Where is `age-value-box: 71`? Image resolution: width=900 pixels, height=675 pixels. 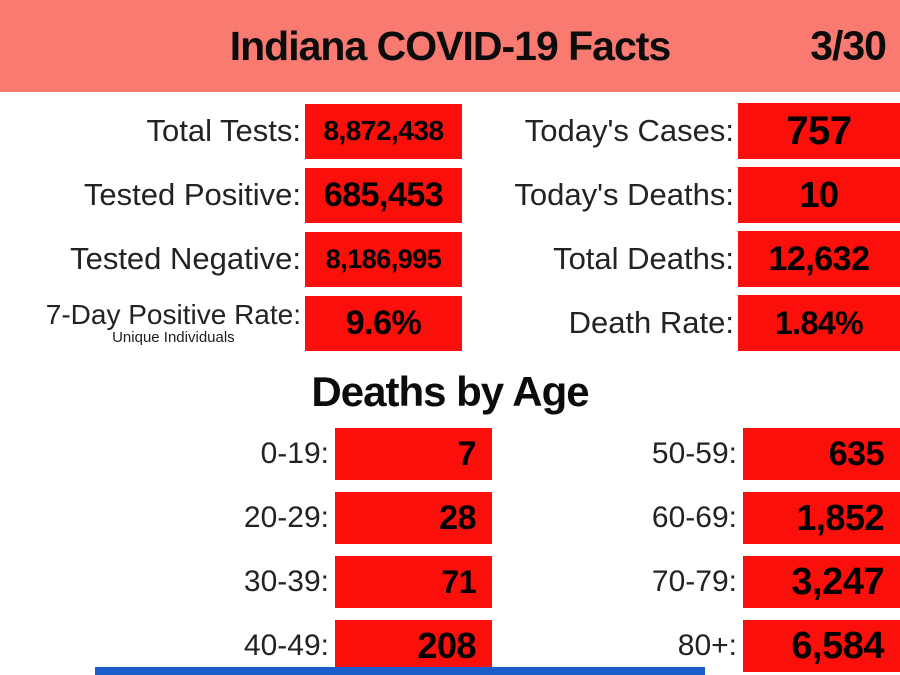 age-value-box: 71 is located at coordinates (413, 582).